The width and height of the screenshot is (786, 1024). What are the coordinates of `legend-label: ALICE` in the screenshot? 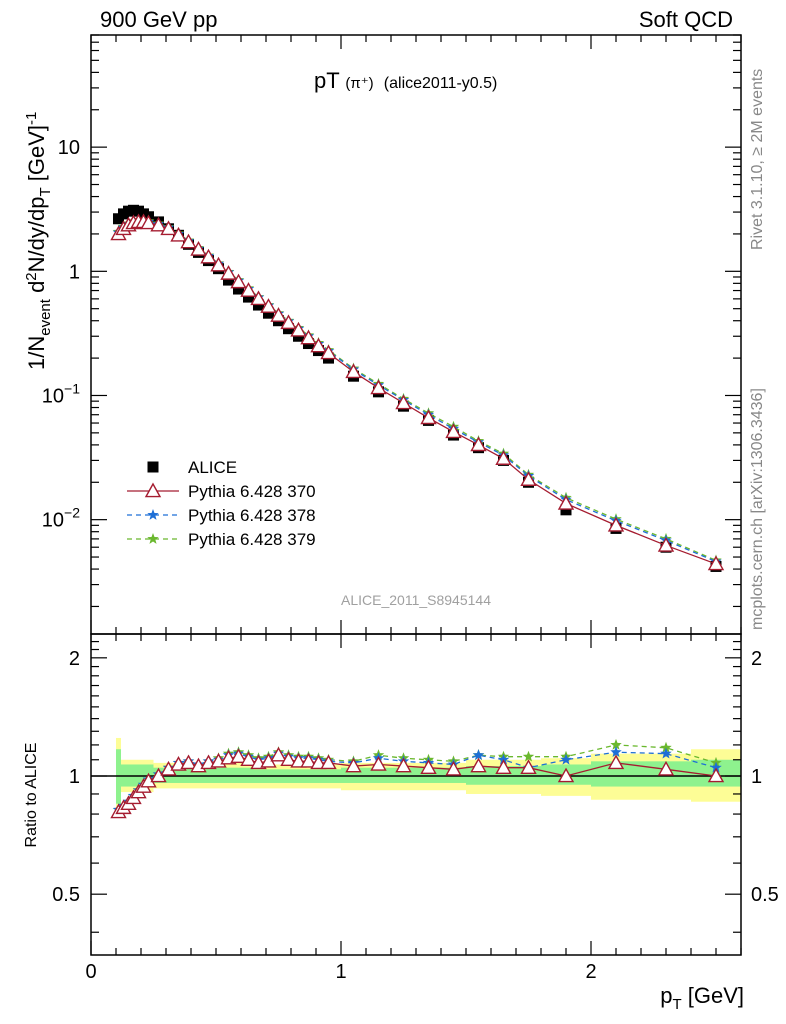 It's located at (212, 467).